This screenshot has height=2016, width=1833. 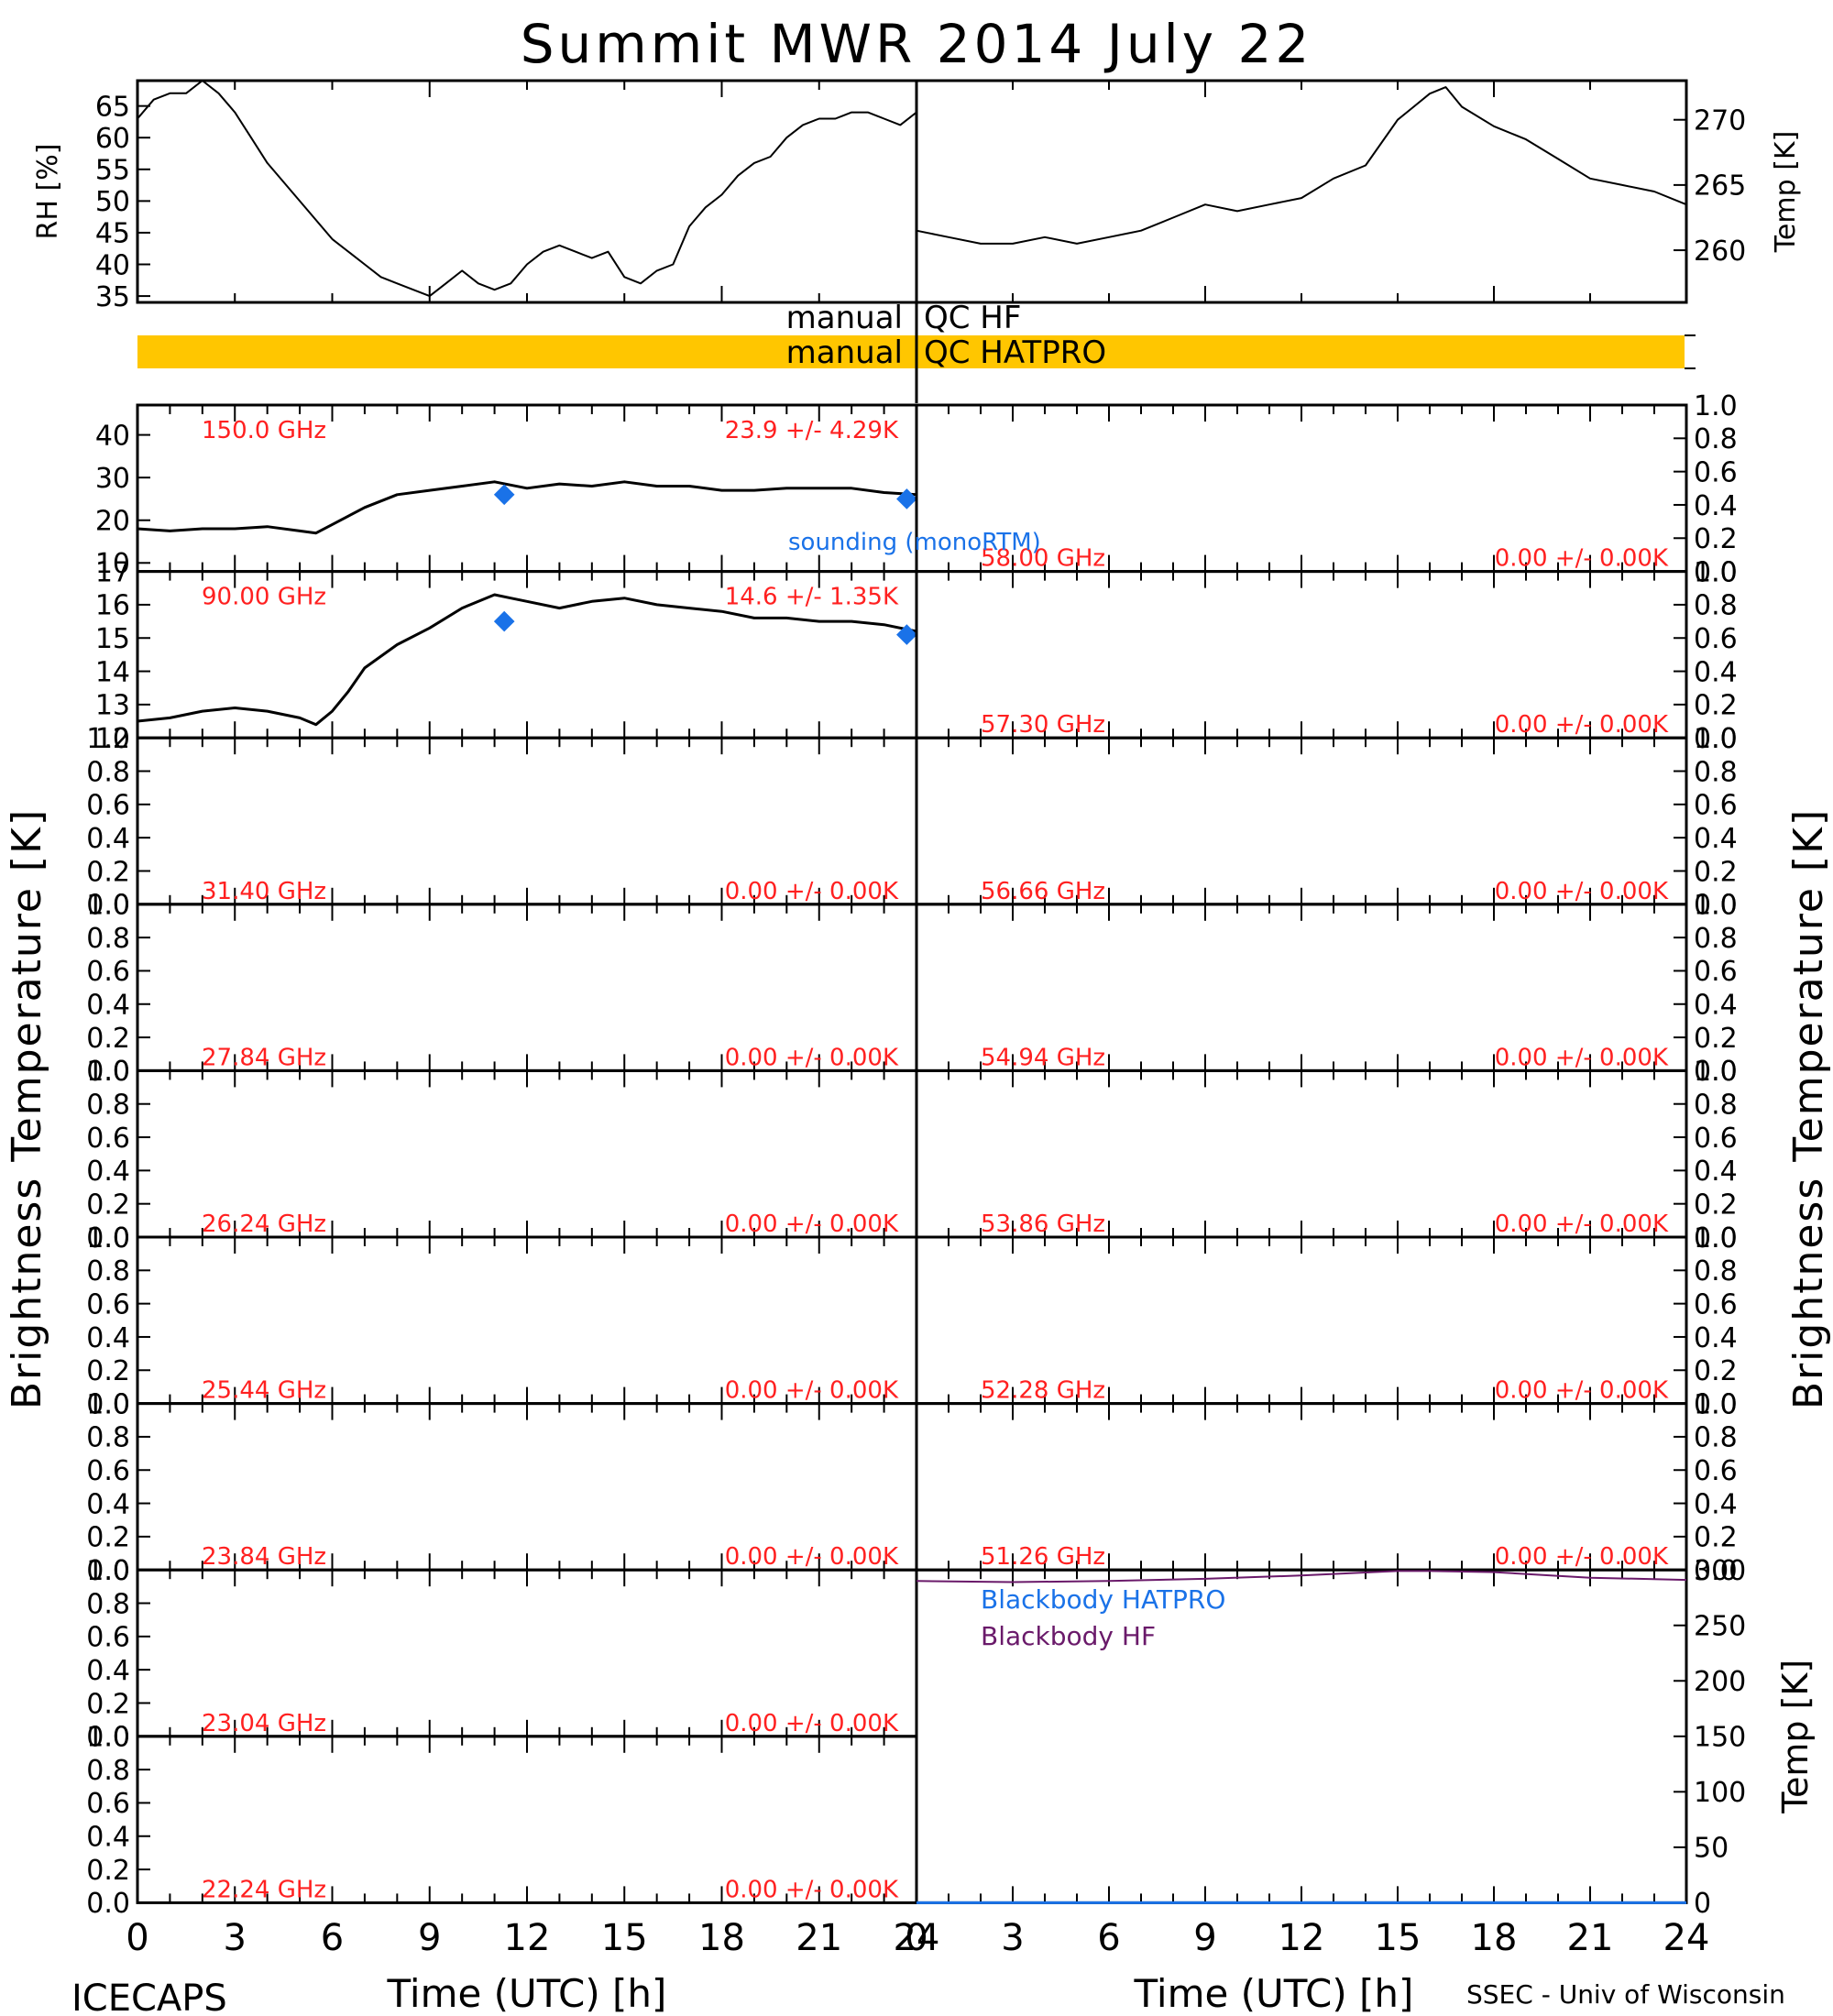 What do you see at coordinates (1716, 1238) in the screenshot?
I see `tb-52-ytick-label: 1.0` at bounding box center [1716, 1238].